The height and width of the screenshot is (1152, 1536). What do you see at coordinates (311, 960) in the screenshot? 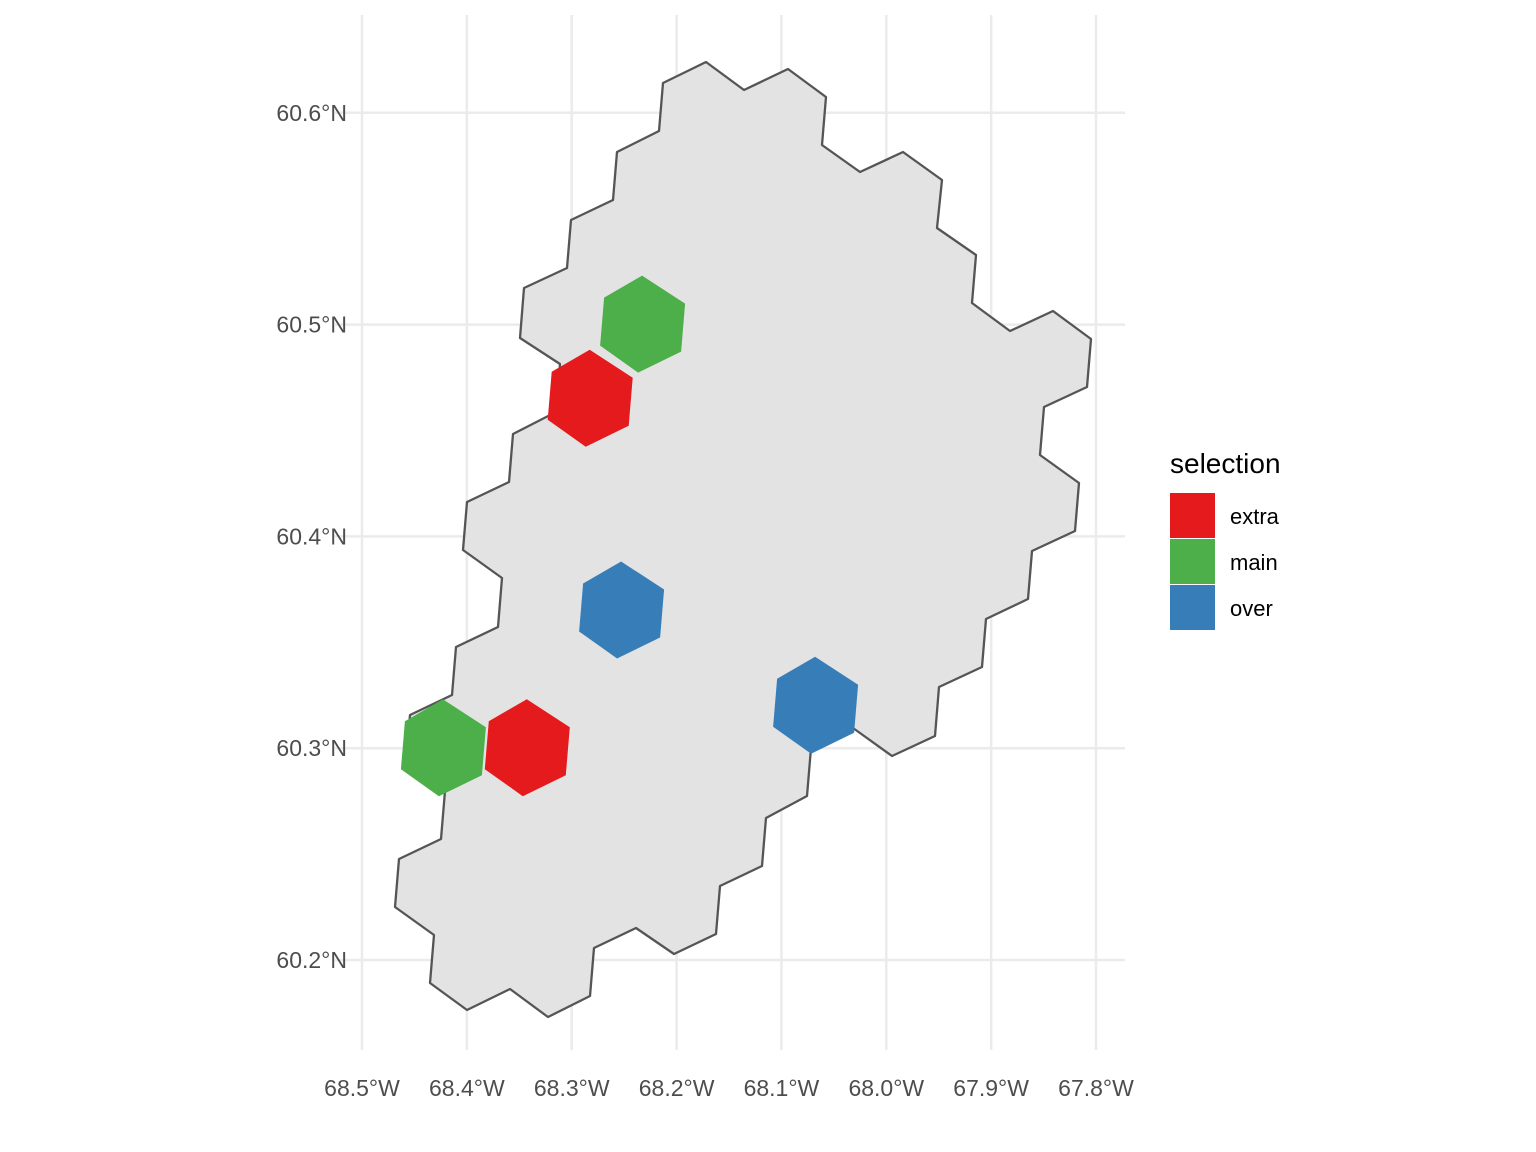
I see `y-tick-label: 60.2°N` at bounding box center [311, 960].